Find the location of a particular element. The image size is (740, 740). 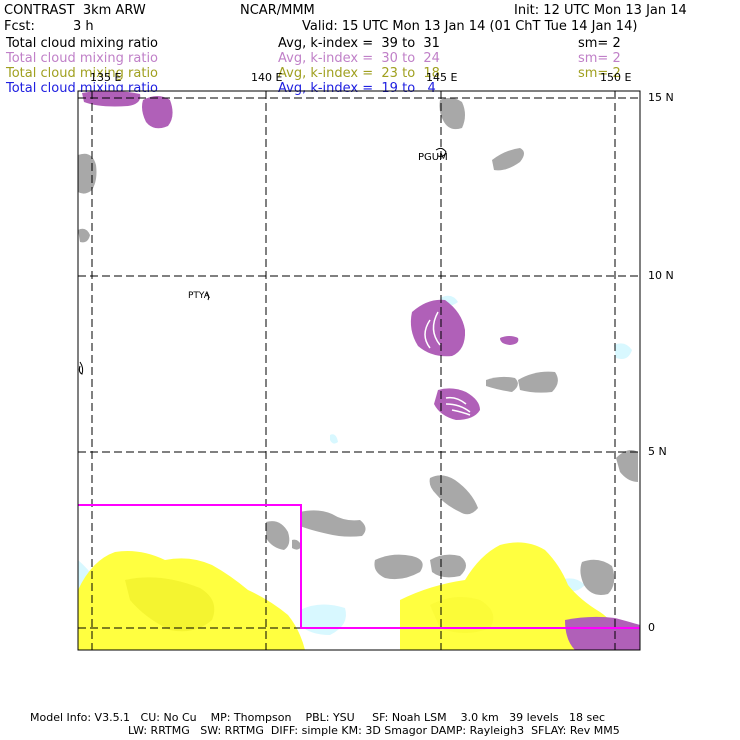

legend-field-2: Total cloud mixing ratio is located at coordinates (82, 58).